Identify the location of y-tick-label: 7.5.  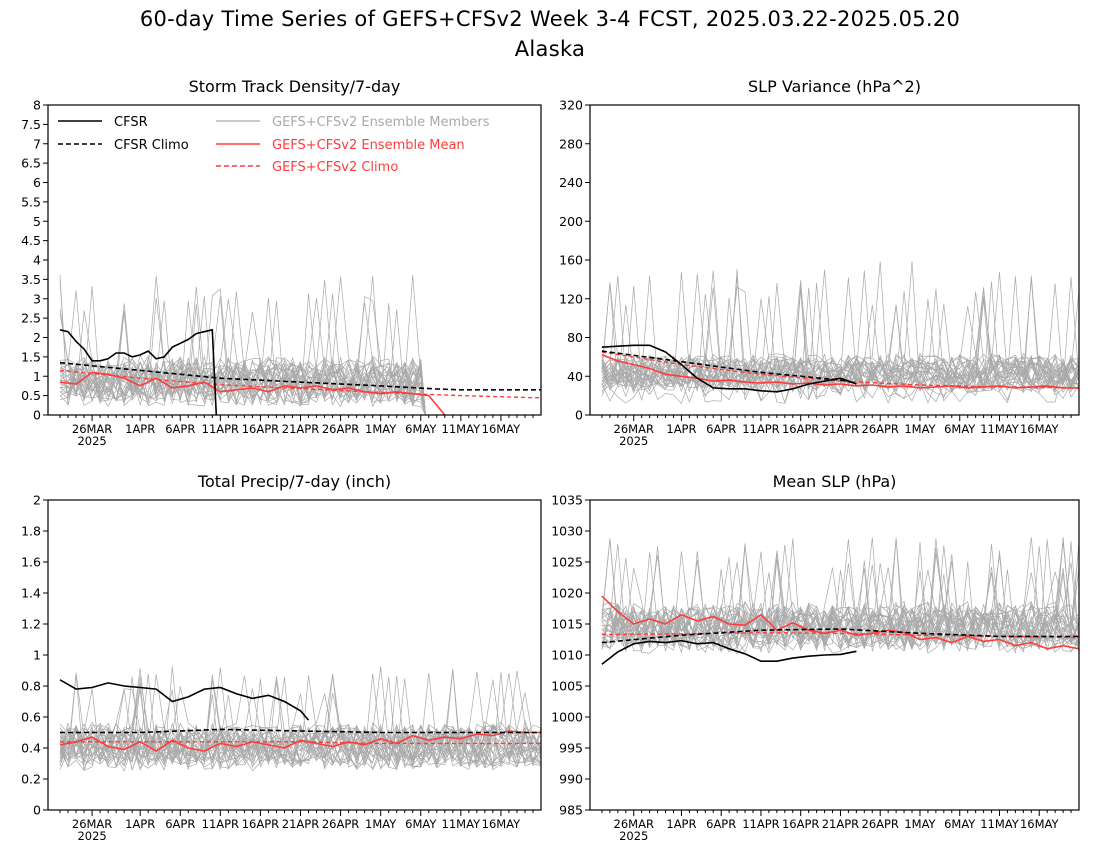
(31, 124).